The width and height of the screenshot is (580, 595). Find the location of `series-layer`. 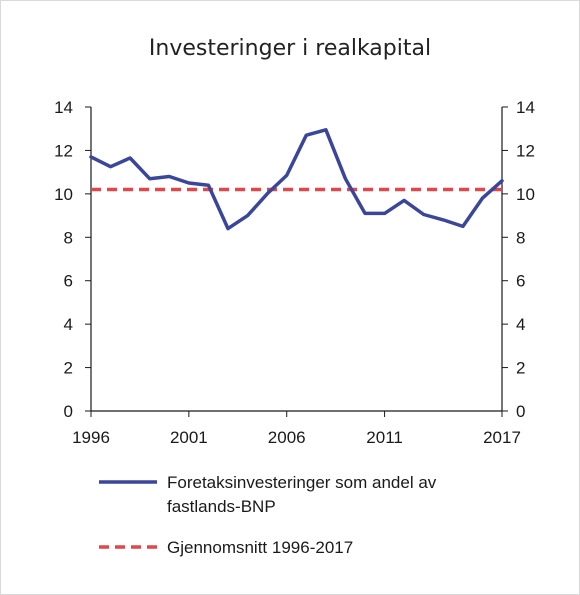

series-layer is located at coordinates (296, 179).